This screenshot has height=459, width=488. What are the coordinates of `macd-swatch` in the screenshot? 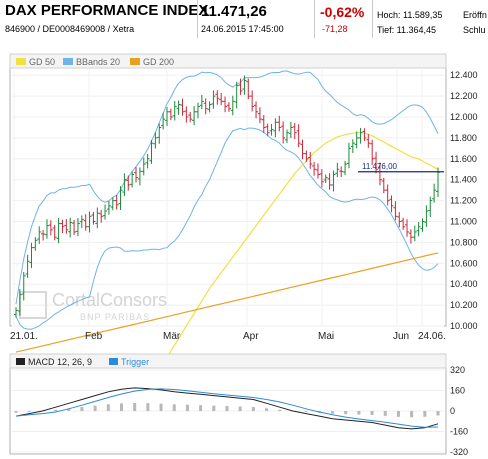 It's located at (20, 361).